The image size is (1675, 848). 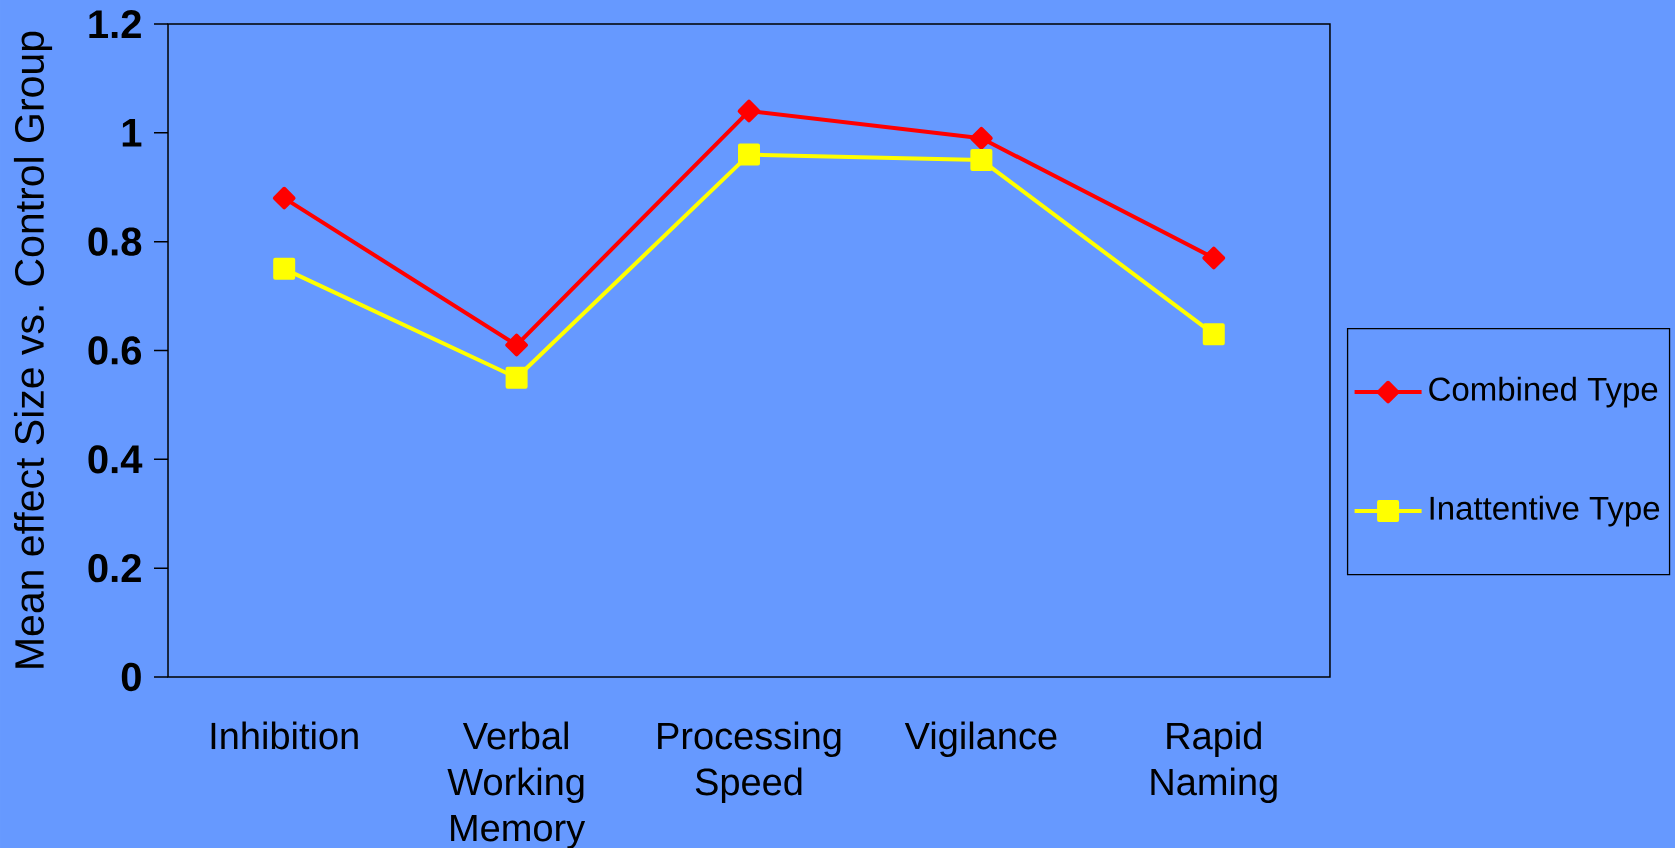 What do you see at coordinates (115, 459) in the screenshot?
I see `y-tick-label: 0.4` at bounding box center [115, 459].